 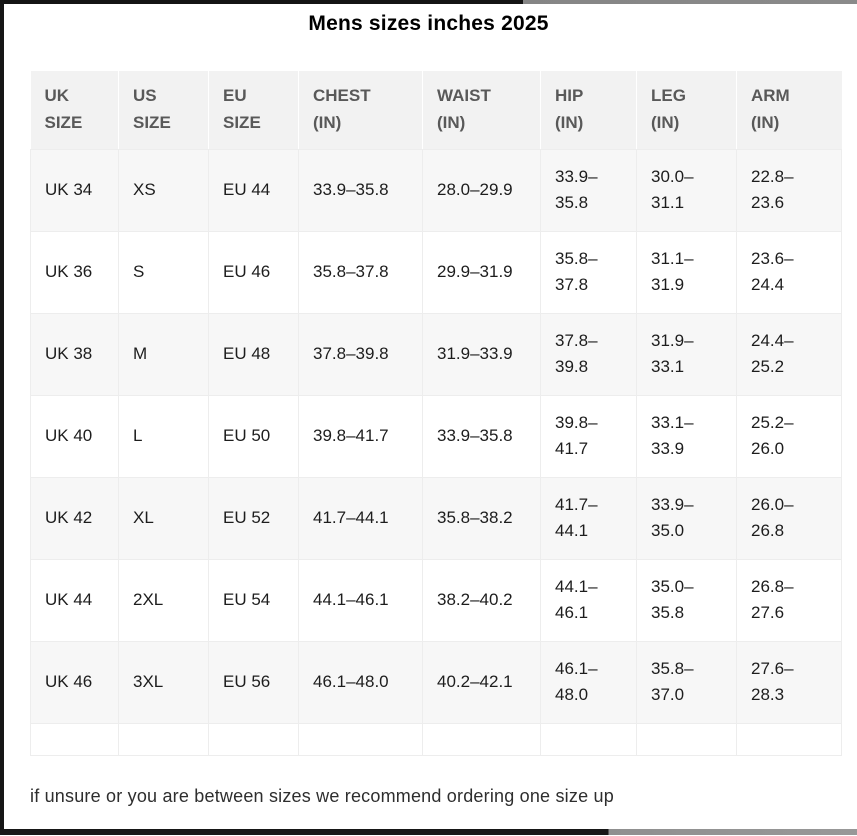 What do you see at coordinates (481, 354) in the screenshot?
I see `cell-waist: 31.9–33.9` at bounding box center [481, 354].